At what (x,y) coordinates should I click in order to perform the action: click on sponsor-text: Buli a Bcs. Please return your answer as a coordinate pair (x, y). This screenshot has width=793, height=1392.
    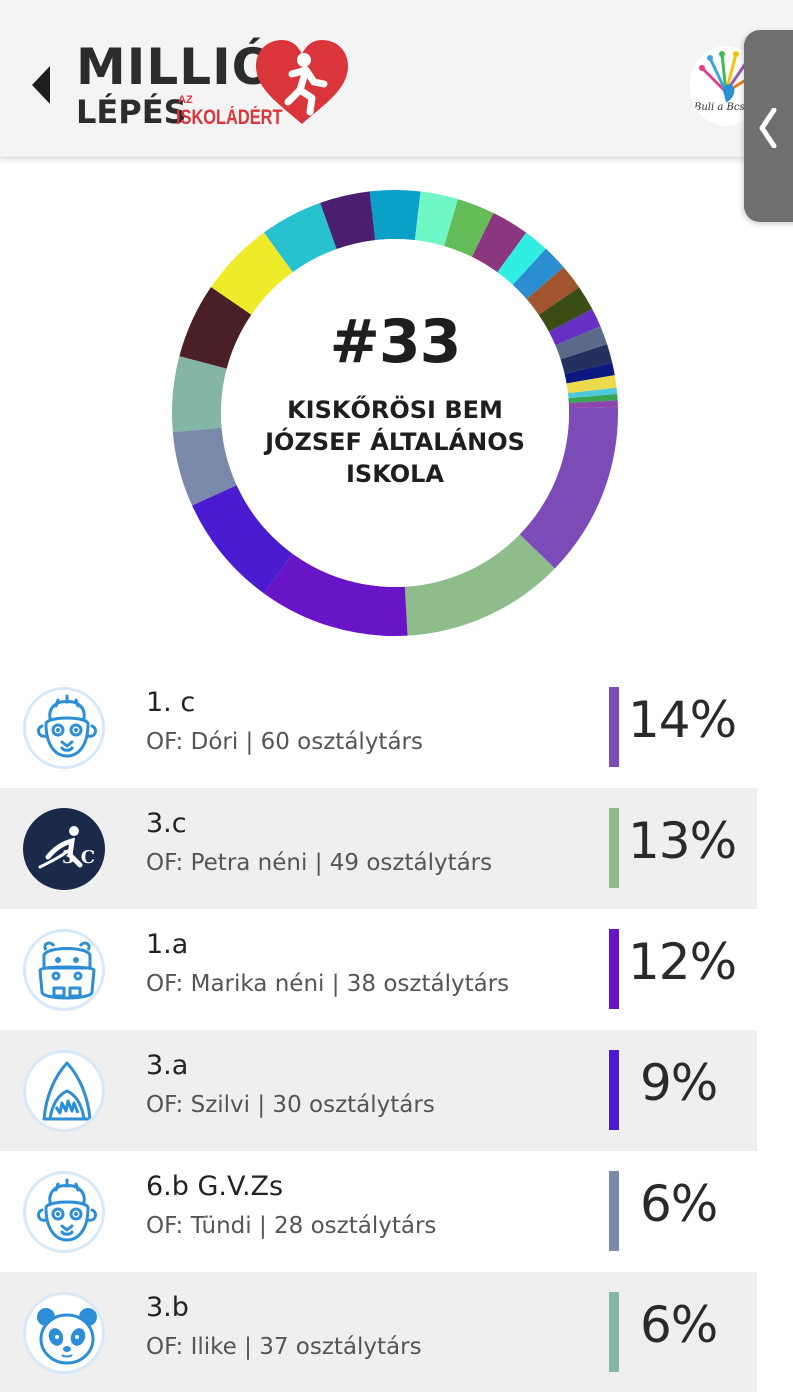
    Looking at the image, I should click on (719, 107).